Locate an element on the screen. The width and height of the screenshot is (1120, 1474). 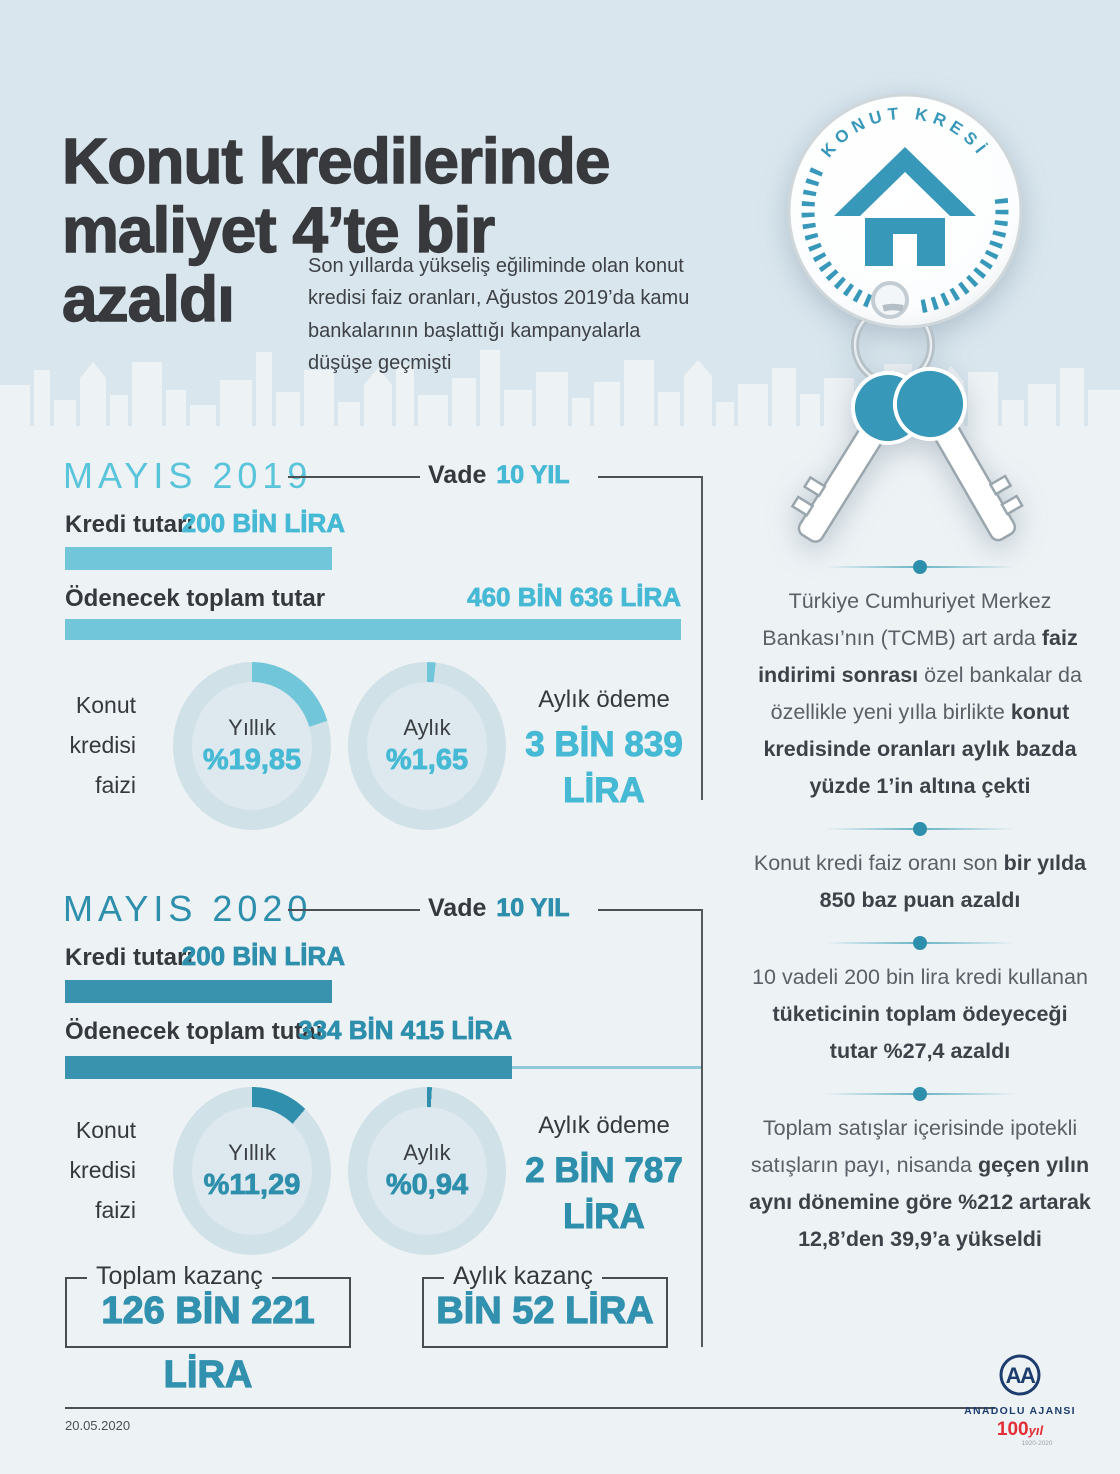
toplam-kazanc-label: Toplam kazanç is located at coordinates (179, 1276).